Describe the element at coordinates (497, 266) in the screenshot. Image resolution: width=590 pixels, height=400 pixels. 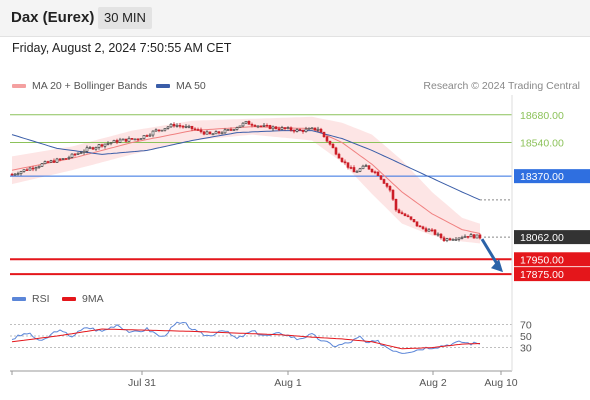
I see `forecast-arrow-head` at that location.